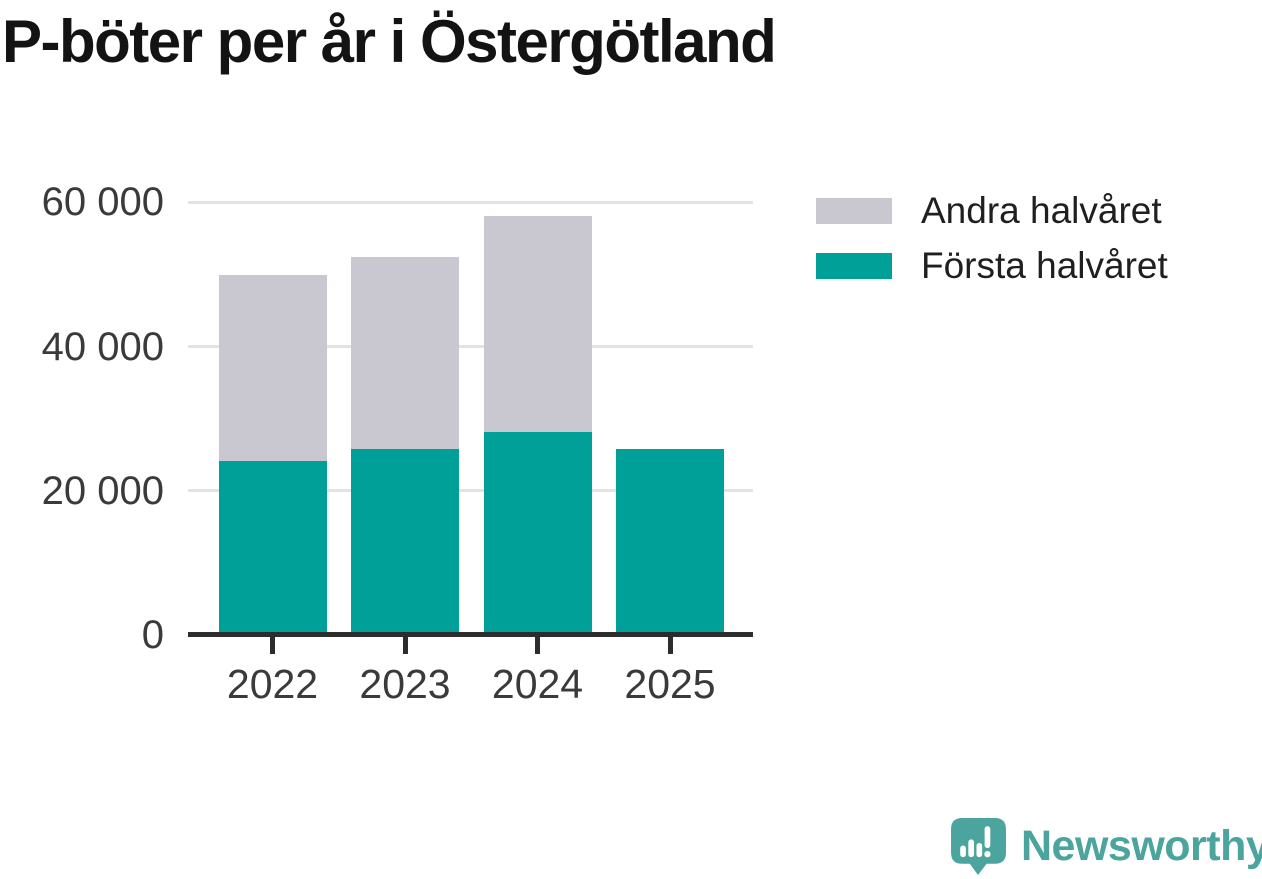 This screenshot has width=1262, height=879. What do you see at coordinates (102, 202) in the screenshot?
I see `y-tick-label-60000: 60 000` at bounding box center [102, 202].